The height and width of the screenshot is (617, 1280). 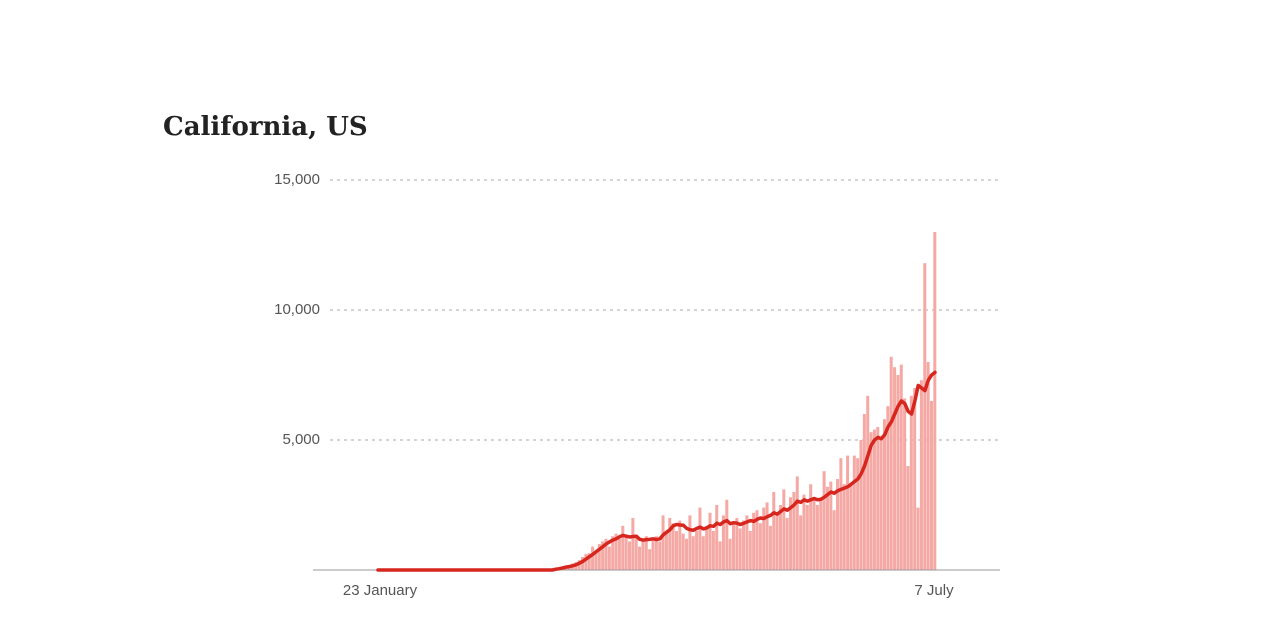 What do you see at coordinates (934, 590) in the screenshot?
I see `x-tick-label: 7 July` at bounding box center [934, 590].